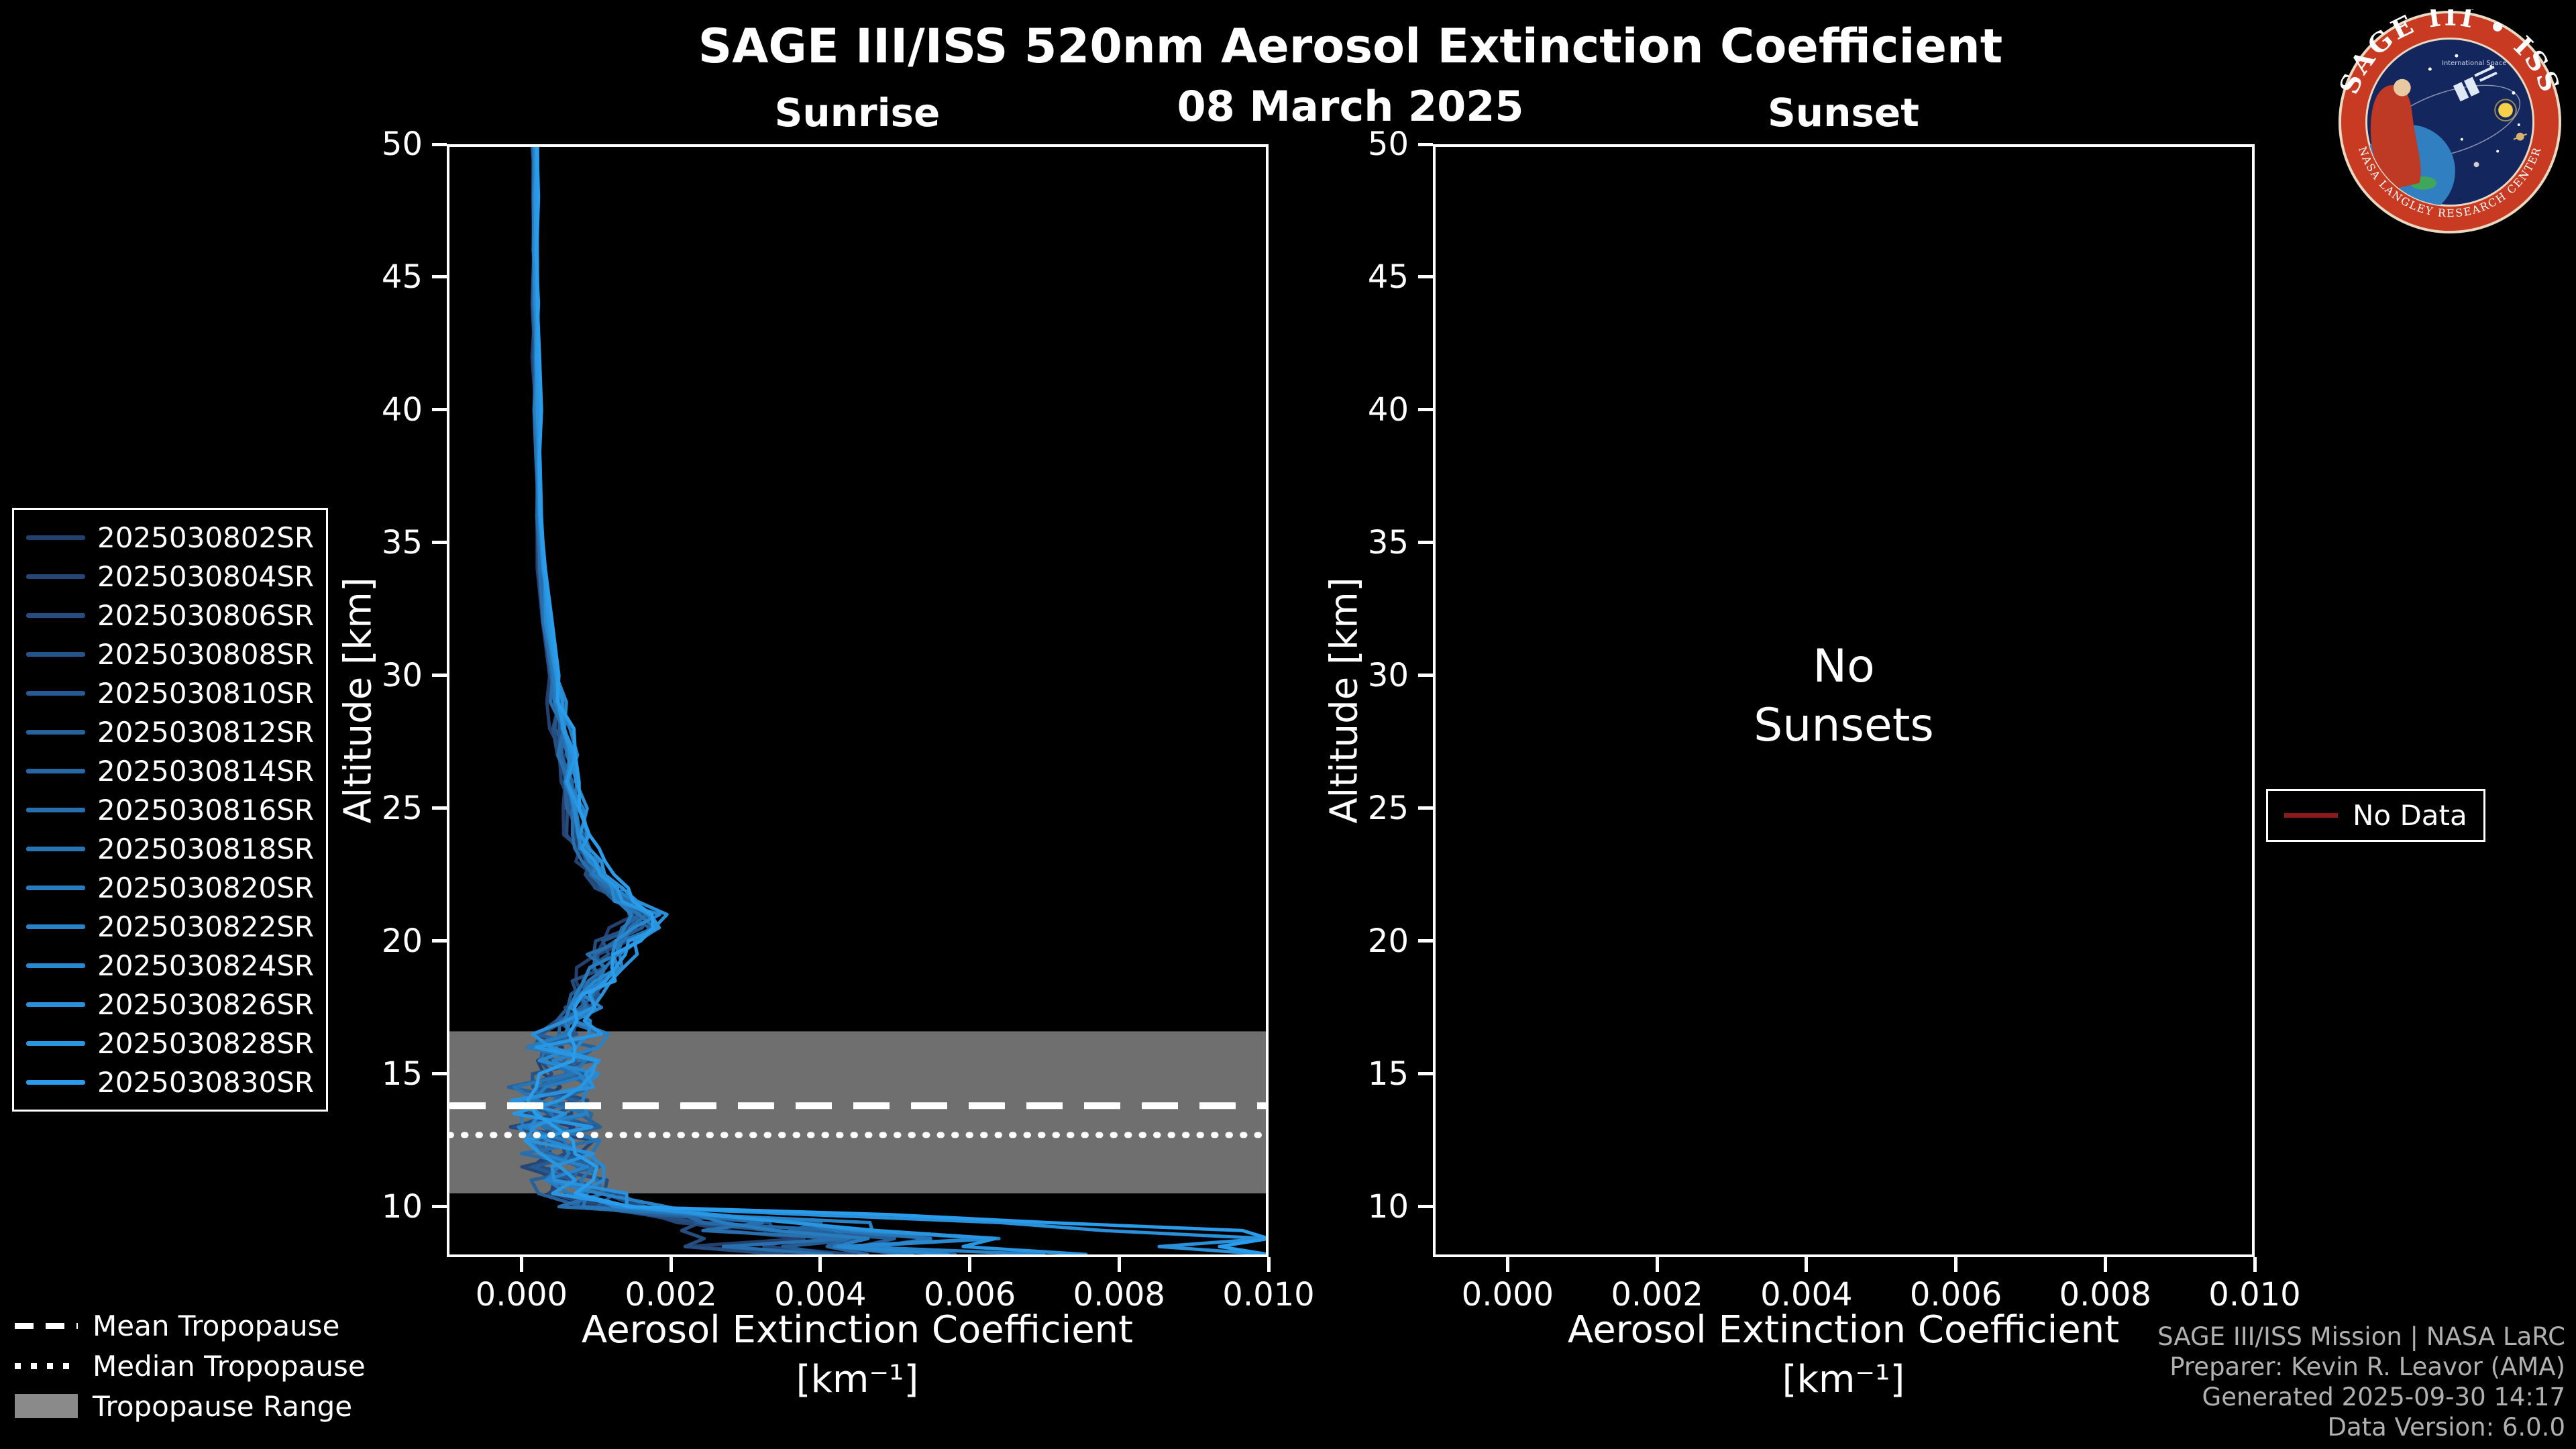 The image size is (2576, 1449). Describe the element at coordinates (358, 700) in the screenshot. I see `y-axis-label-sunrise: Altitude [km]` at that location.